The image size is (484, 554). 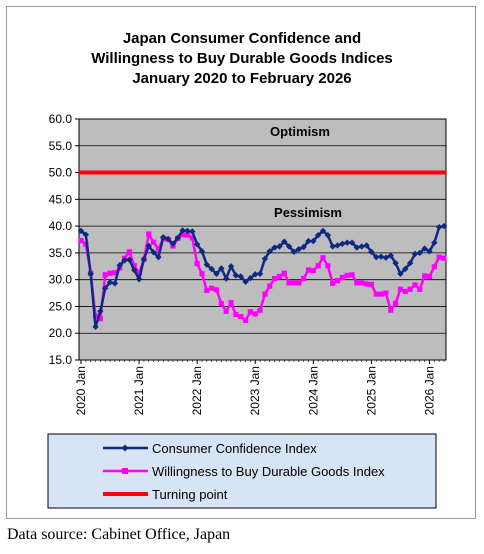 I want to click on legend-durable-goods-marker, so click(x=125, y=471).